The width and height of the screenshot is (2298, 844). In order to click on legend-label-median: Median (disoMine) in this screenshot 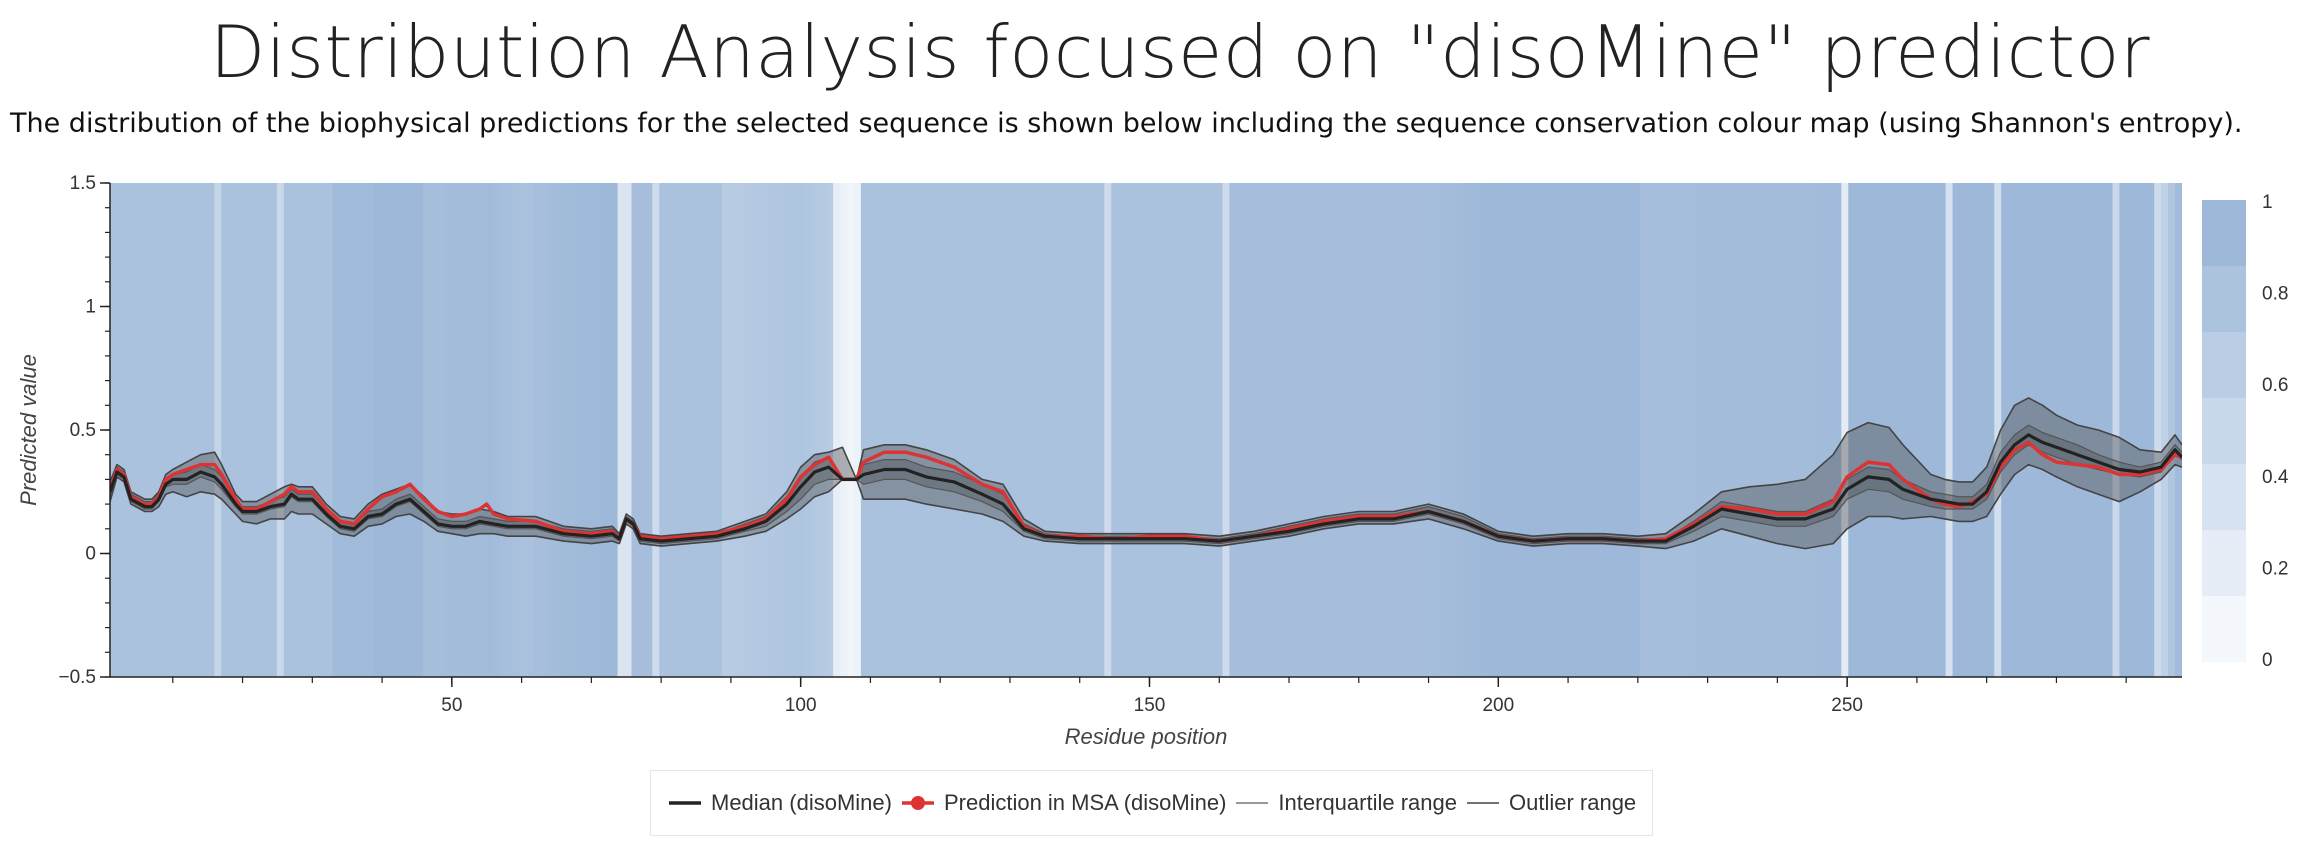, I will do `click(801, 802)`.